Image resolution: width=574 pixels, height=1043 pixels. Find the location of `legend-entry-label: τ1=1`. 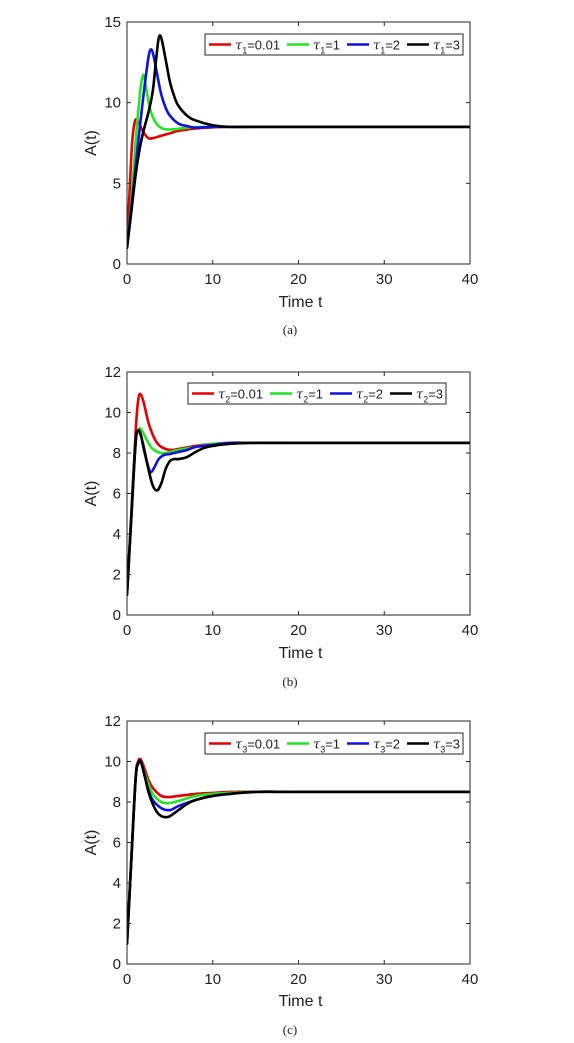

legend-entry-label: τ1=1 is located at coordinates (326, 47).